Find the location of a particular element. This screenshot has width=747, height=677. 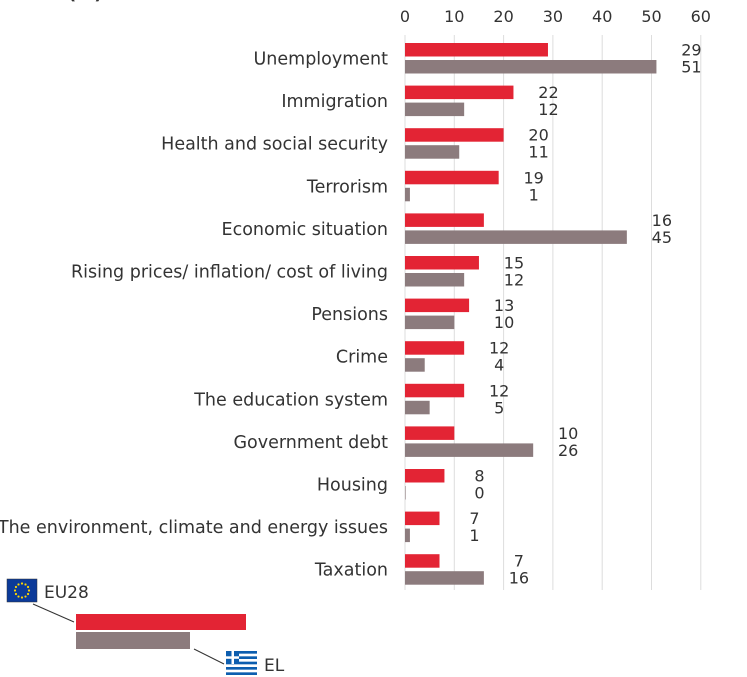

legend-el-leader-line is located at coordinates (209, 656).